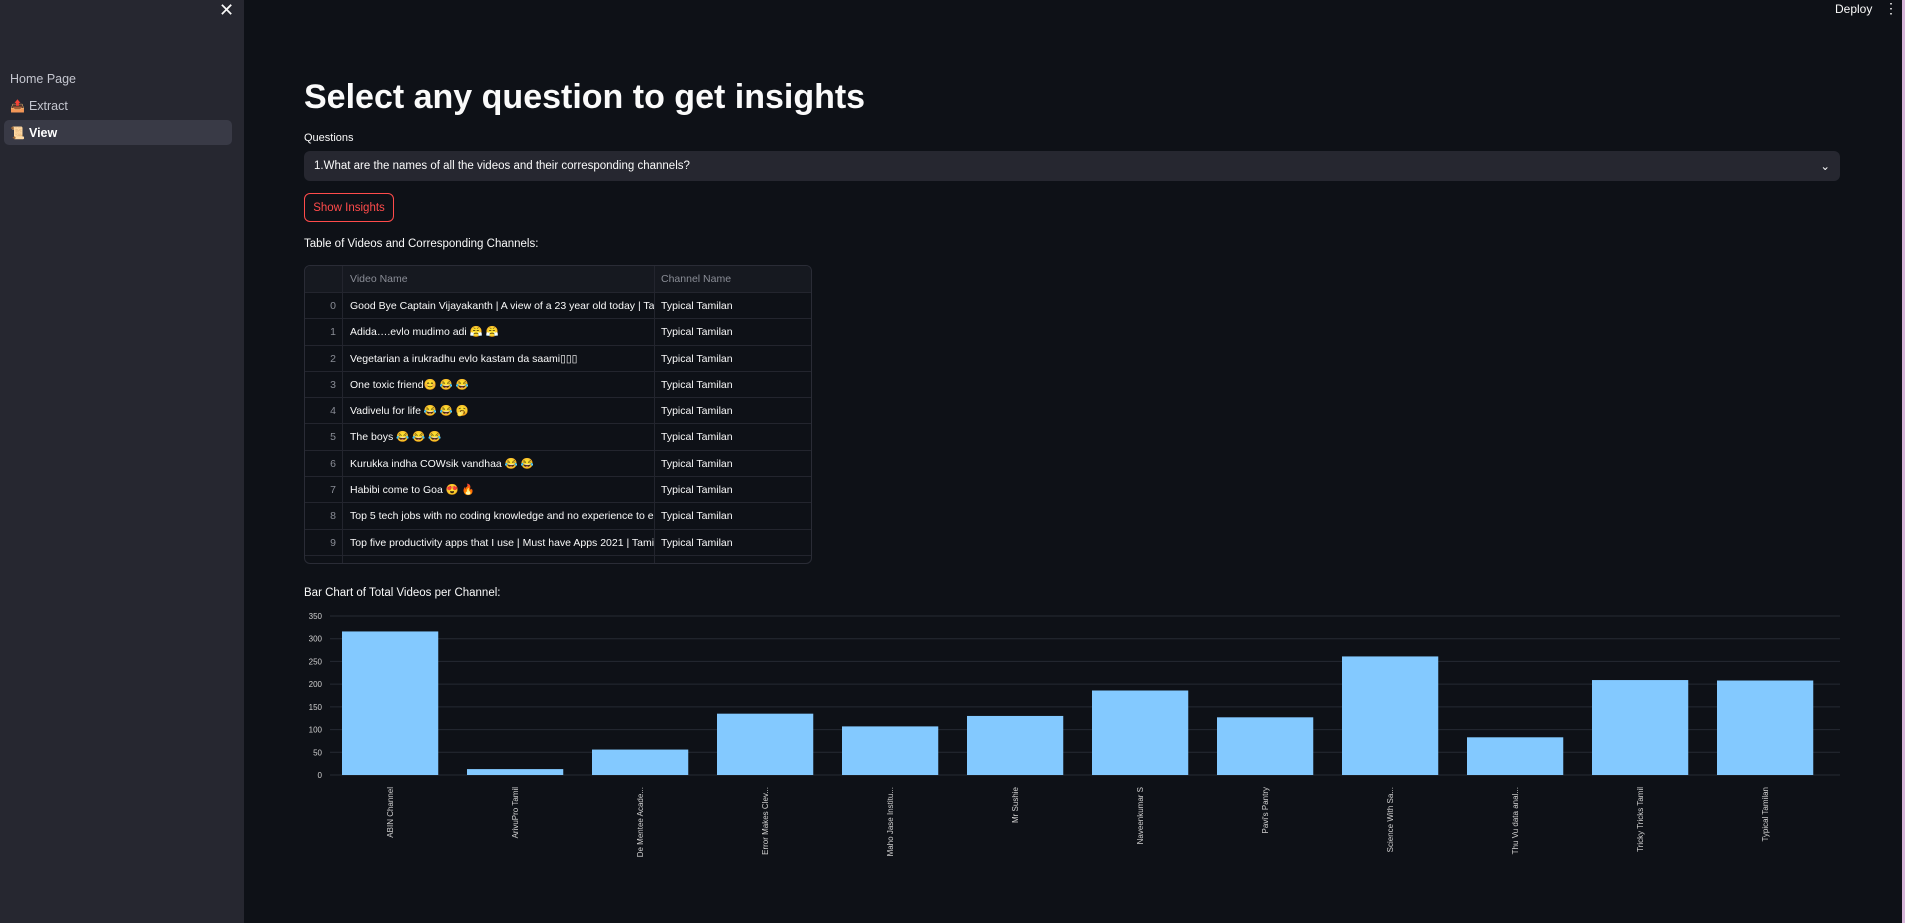 Image resolution: width=1905 pixels, height=923 pixels. Describe the element at coordinates (122, 461) in the screenshot. I see `sidebar: ✕ Home Page 📤 Extract 📜 View` at that location.